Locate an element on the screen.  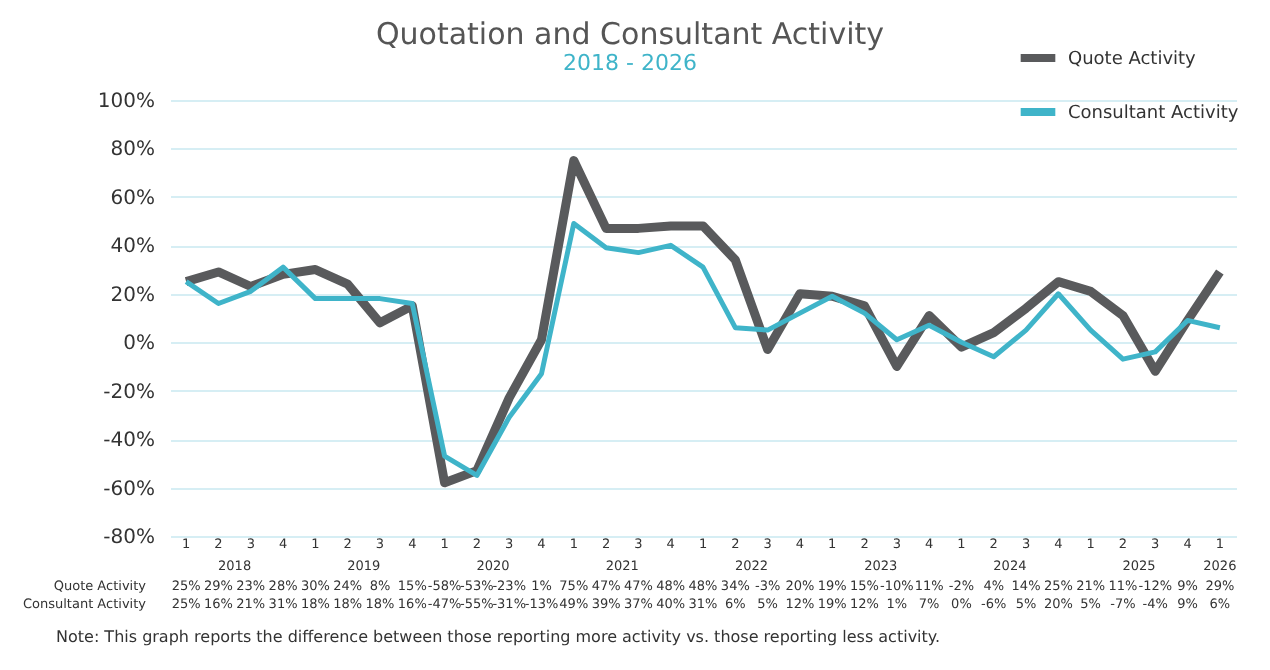
y-tick-label: 60% is located at coordinates (132, 198).